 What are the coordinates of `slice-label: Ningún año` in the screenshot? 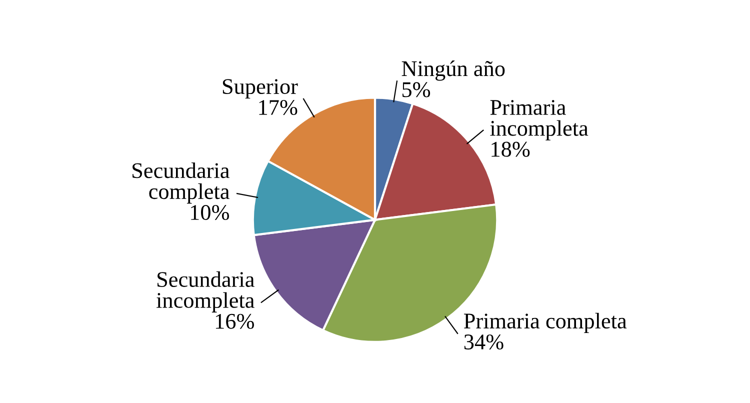 It's located at (453, 70).